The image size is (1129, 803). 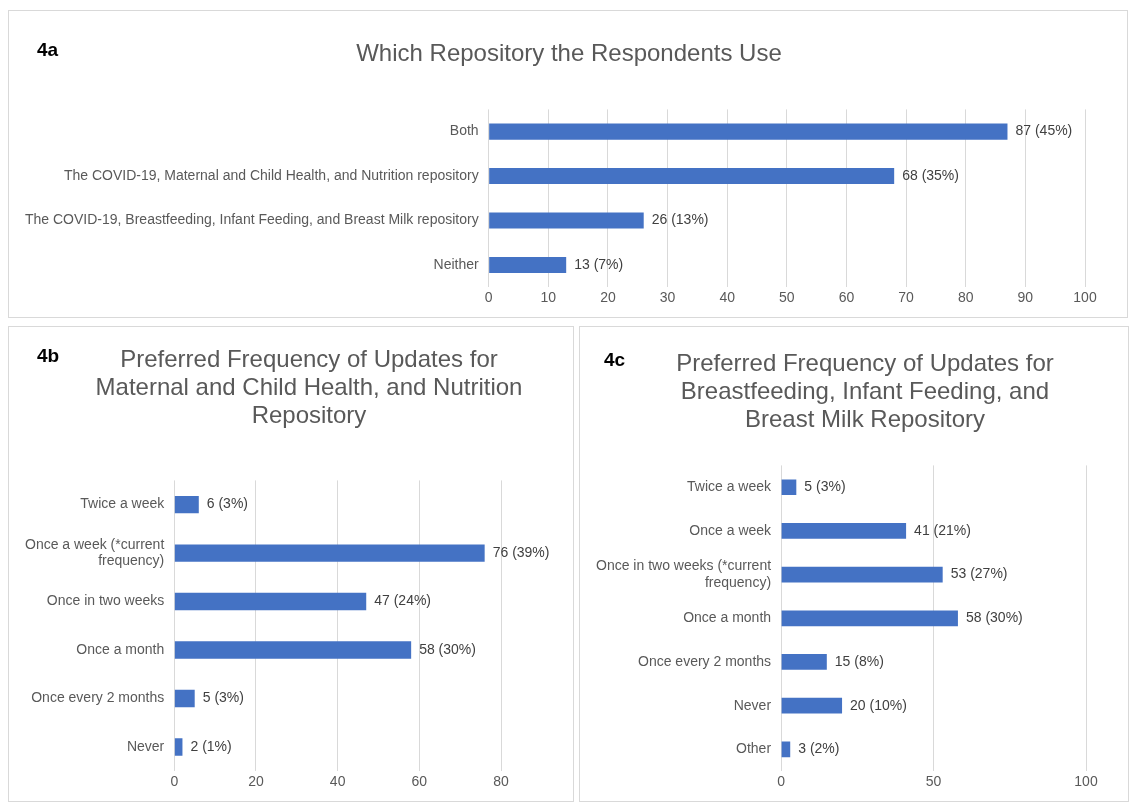 I want to click on chart-title: Preferred Frequency of Updates for Maternal and Child Health, and Nutrition Repository, so click(x=309, y=387).